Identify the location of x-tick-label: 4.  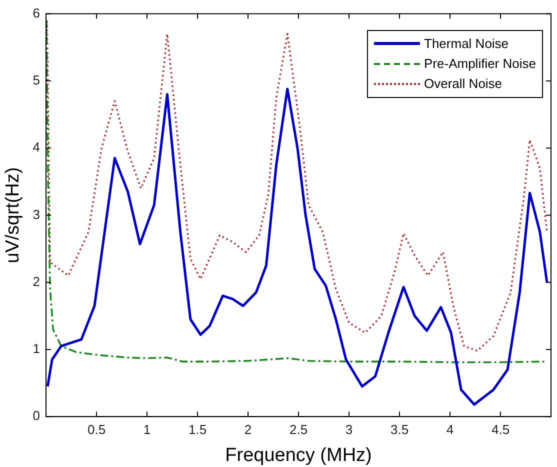
(450, 429).